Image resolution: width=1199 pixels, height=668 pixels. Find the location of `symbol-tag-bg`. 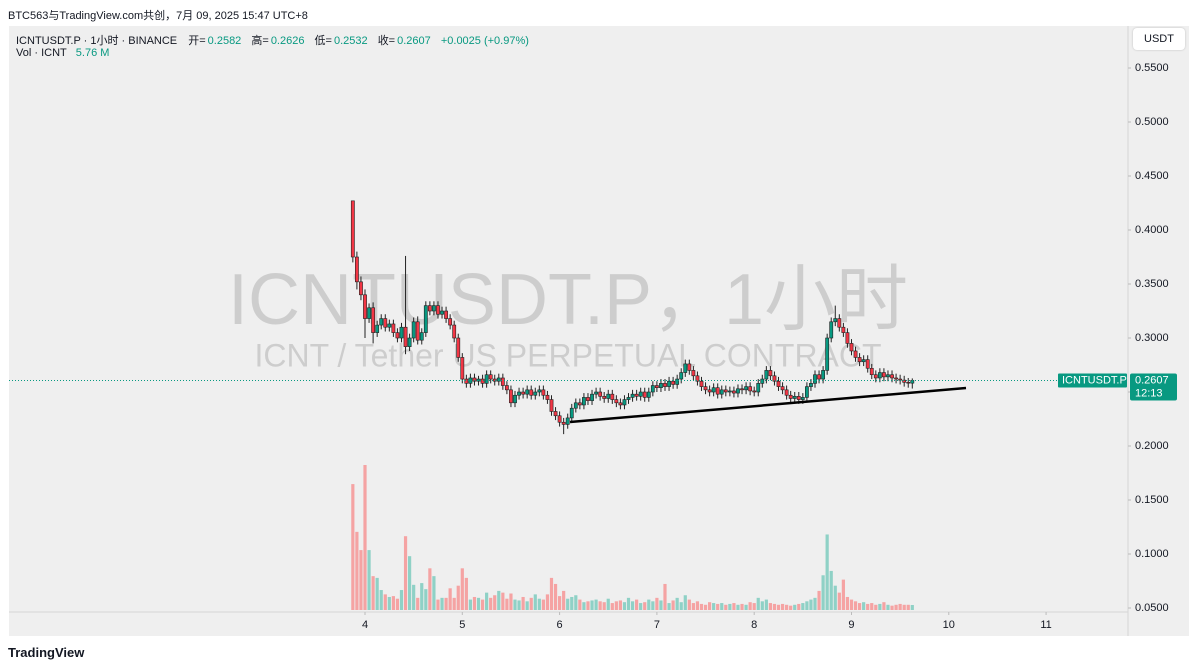

symbol-tag-bg is located at coordinates (1092, 380).